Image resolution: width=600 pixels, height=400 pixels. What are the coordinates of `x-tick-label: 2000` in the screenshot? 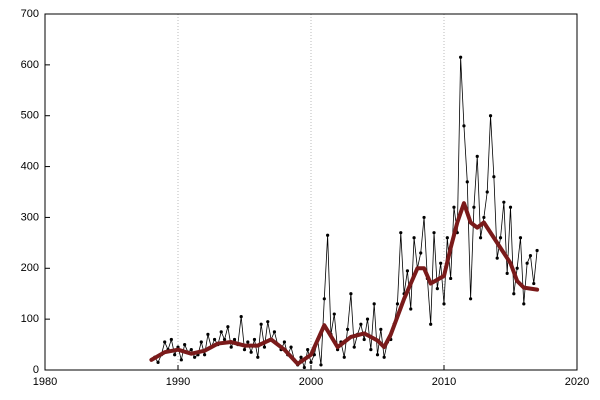 It's located at (311, 382).